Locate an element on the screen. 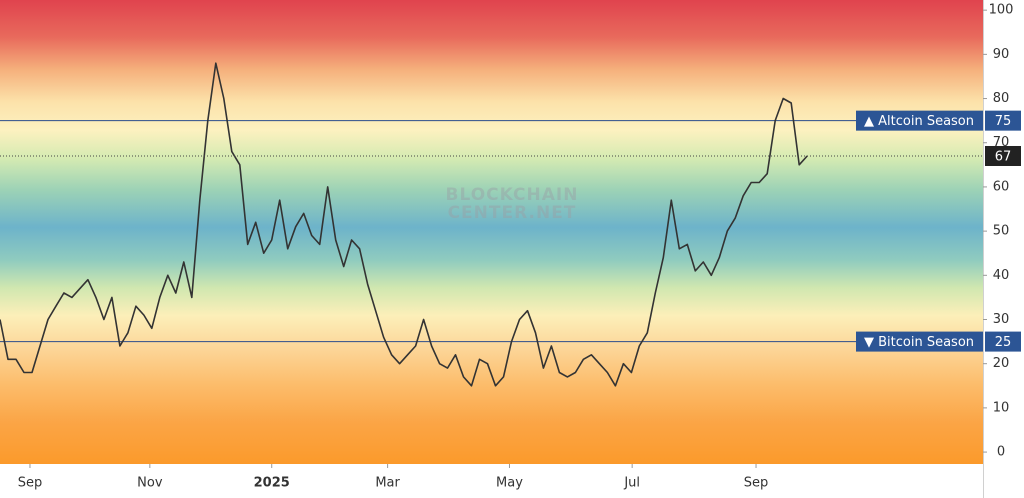  x-tick-label: May is located at coordinates (509, 483).